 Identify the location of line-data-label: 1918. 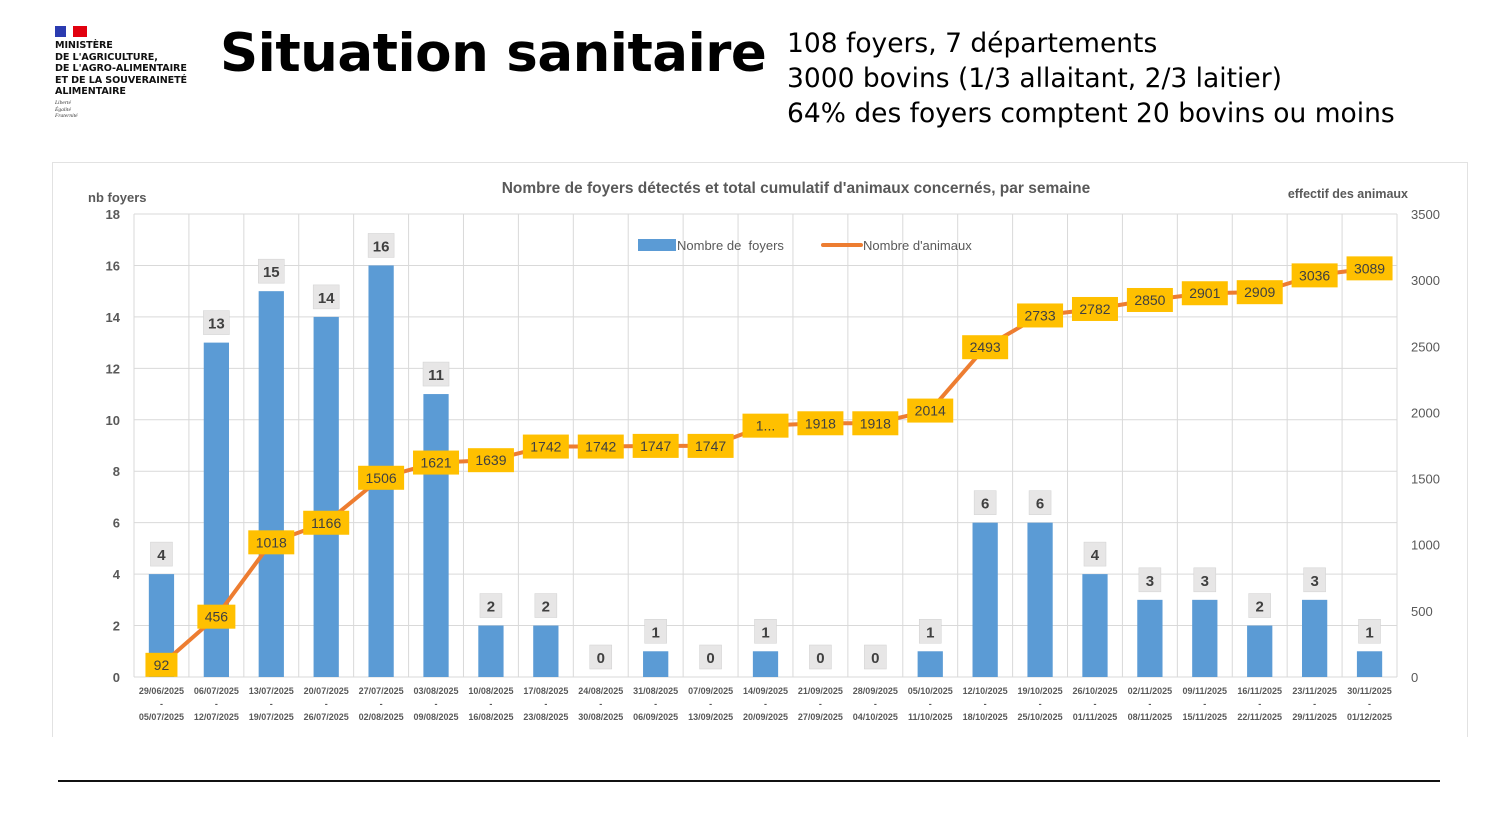
(875, 423).